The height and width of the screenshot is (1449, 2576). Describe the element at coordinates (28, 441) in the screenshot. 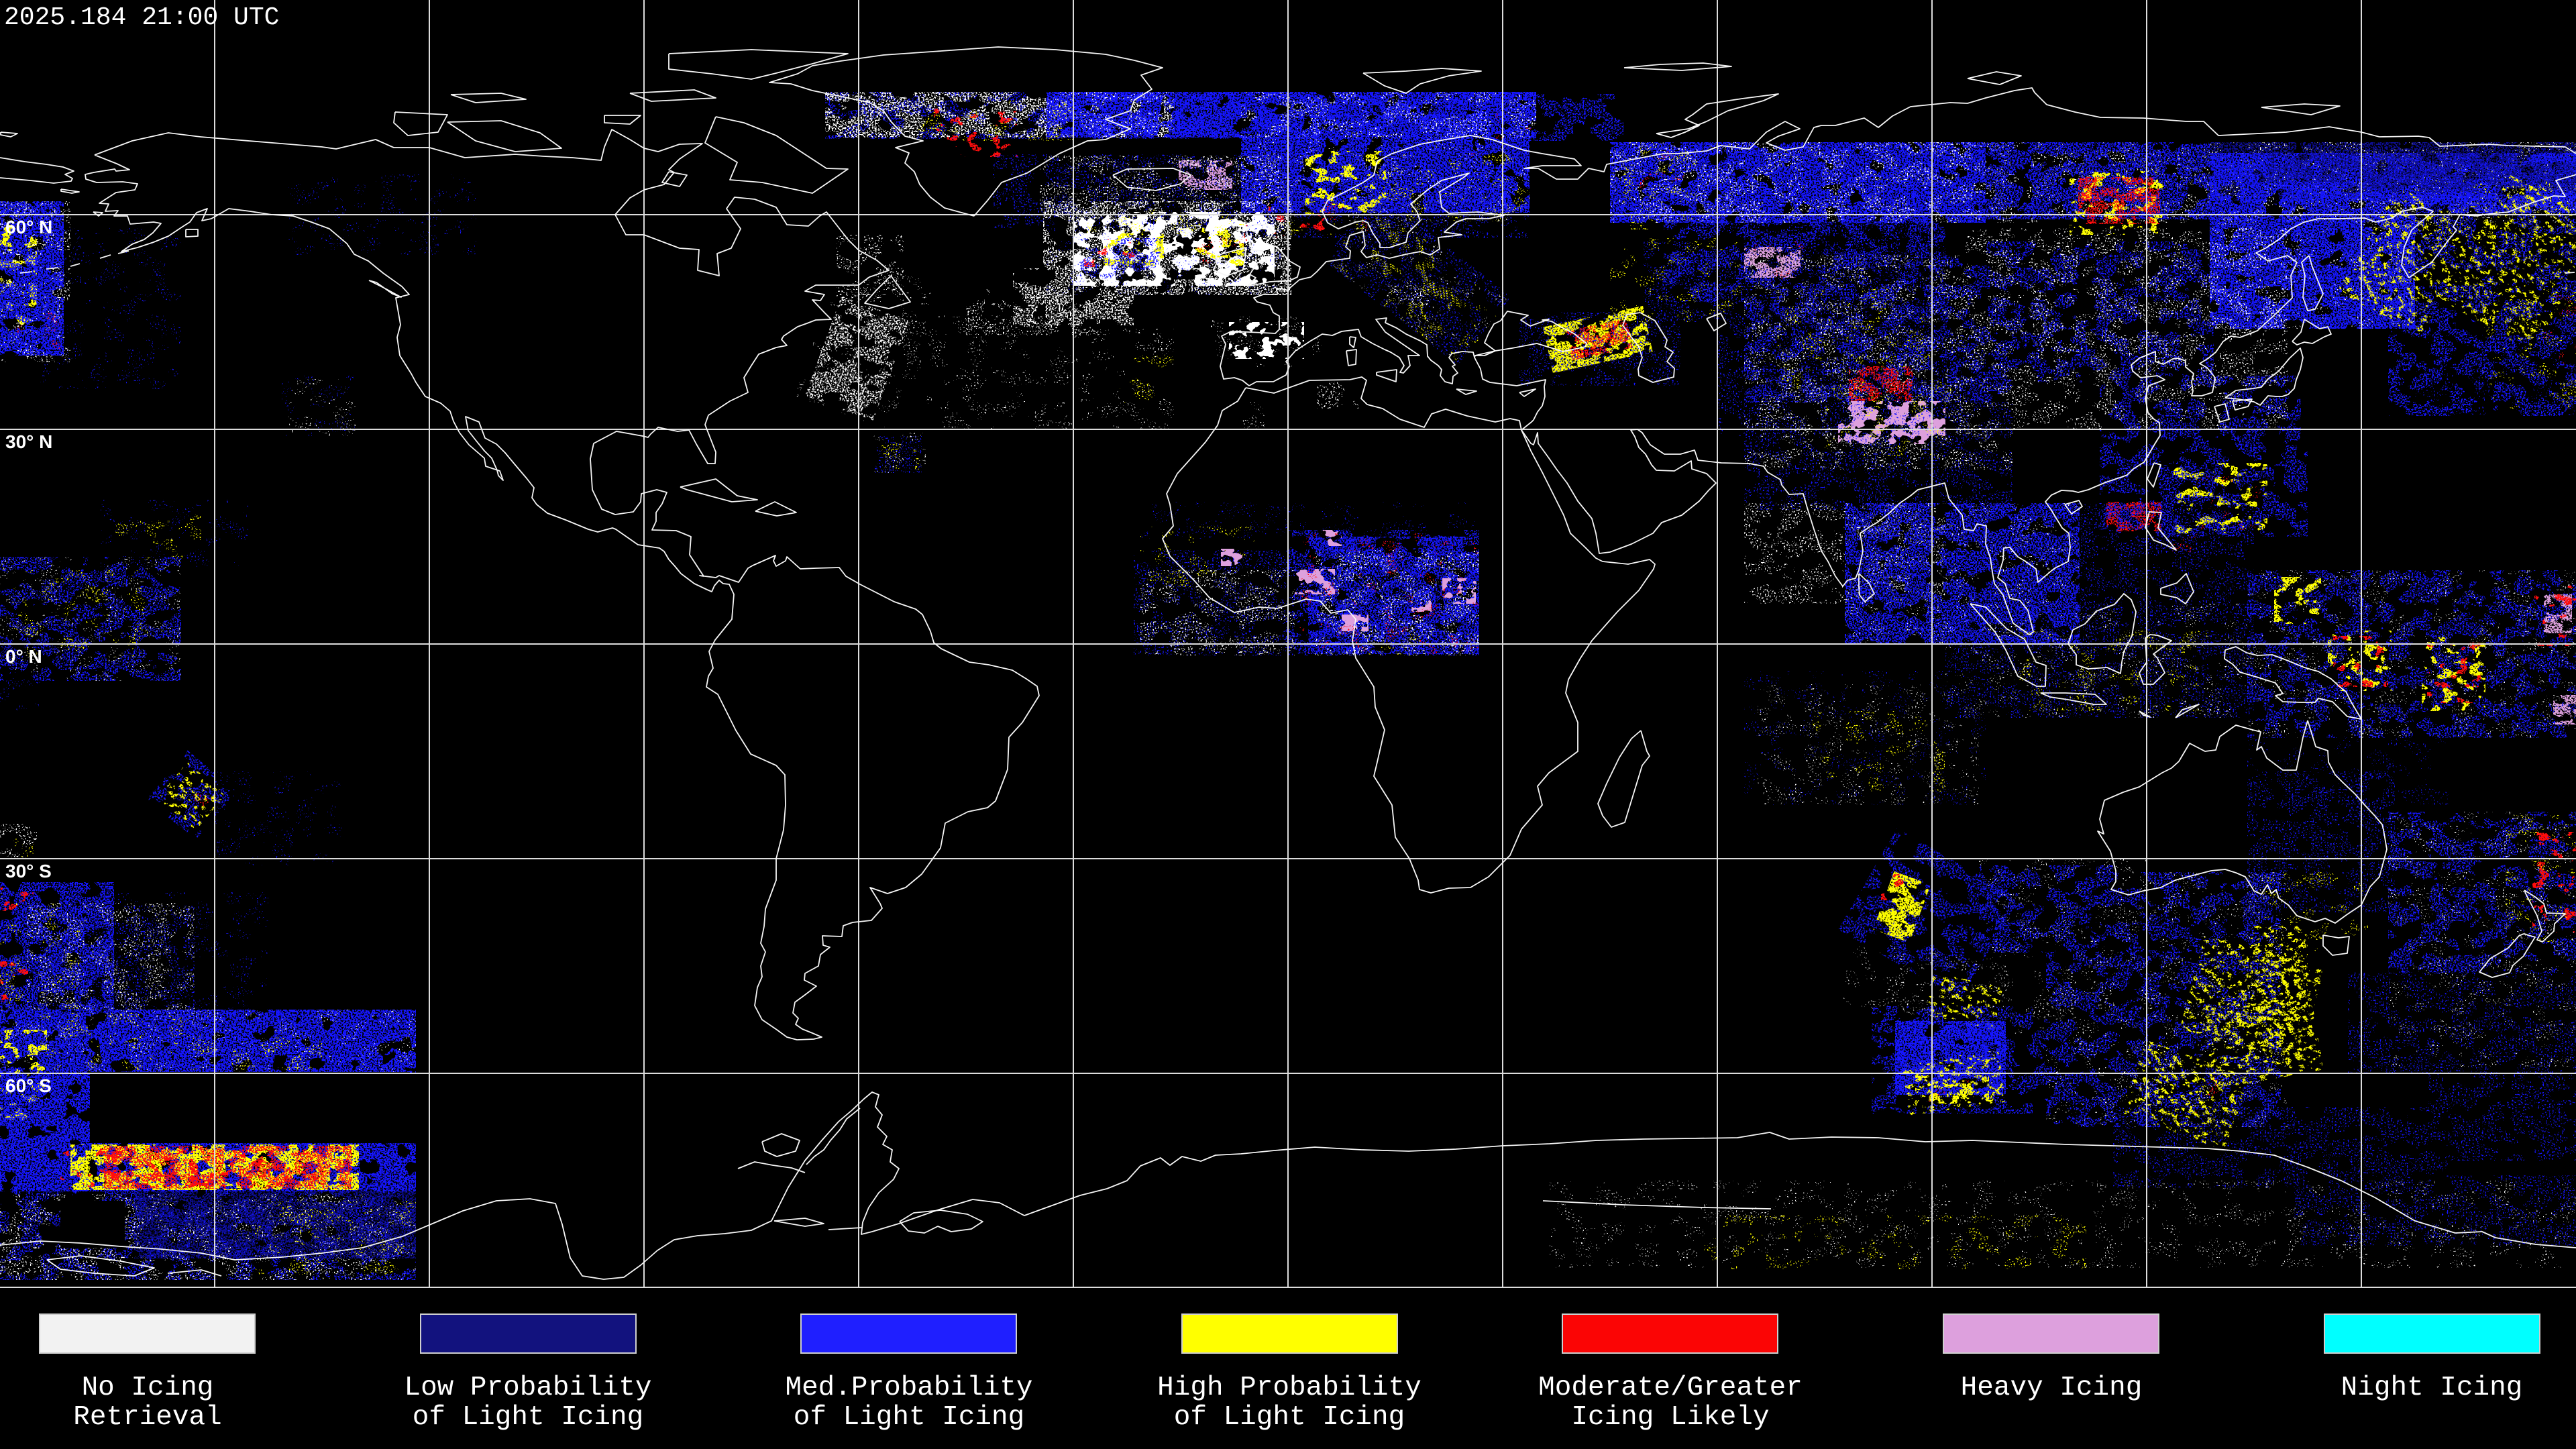

I see `svg-text: 30° N` at that location.